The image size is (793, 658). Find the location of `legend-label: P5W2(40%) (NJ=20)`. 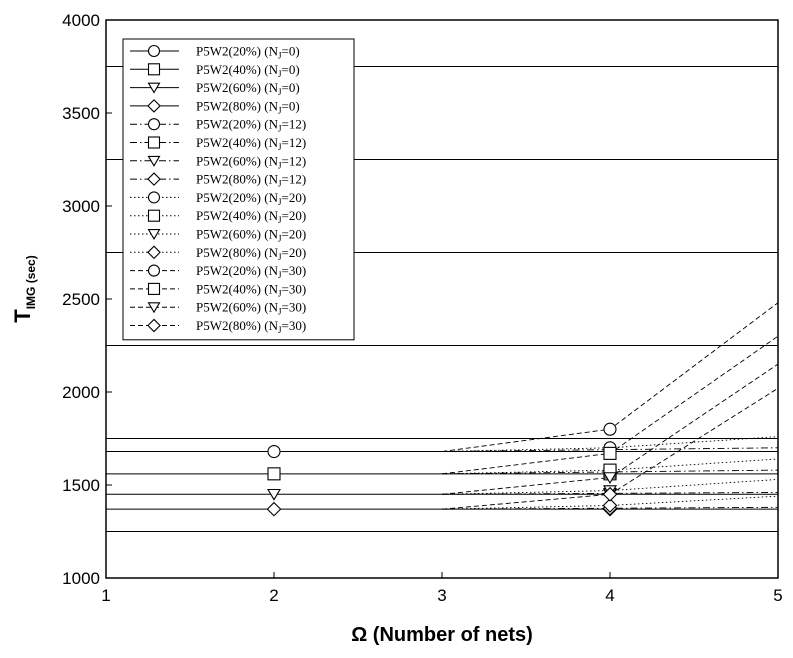

legend-label: P5W2(40%) (NJ=20) is located at coordinates (251, 216).